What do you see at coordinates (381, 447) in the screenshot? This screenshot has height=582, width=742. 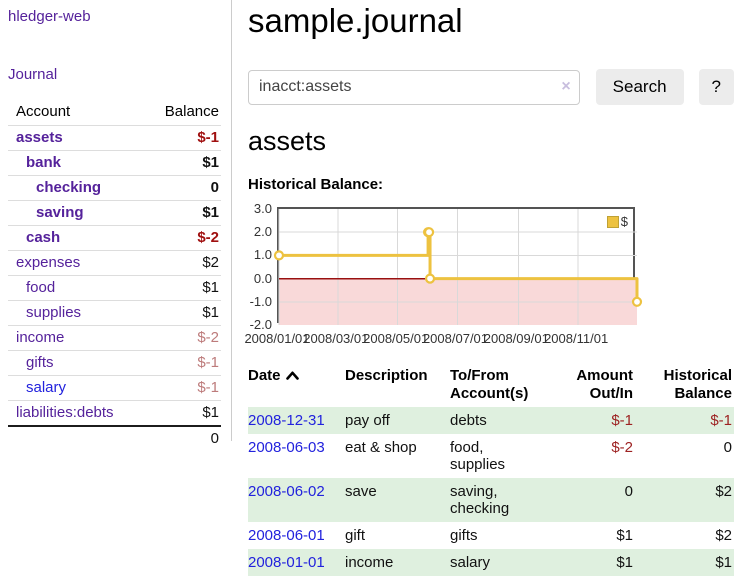 I see `transaction-description: eat & shop` at bounding box center [381, 447].